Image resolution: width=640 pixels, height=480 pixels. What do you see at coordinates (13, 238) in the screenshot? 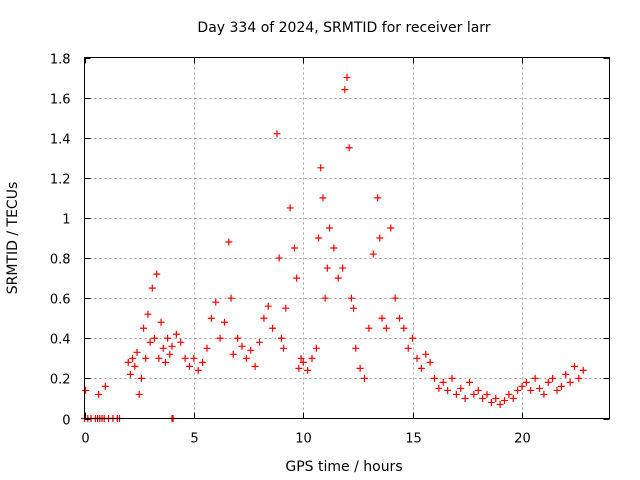
I see `y-axis-label: SRMTID / TECUs` at bounding box center [13, 238].